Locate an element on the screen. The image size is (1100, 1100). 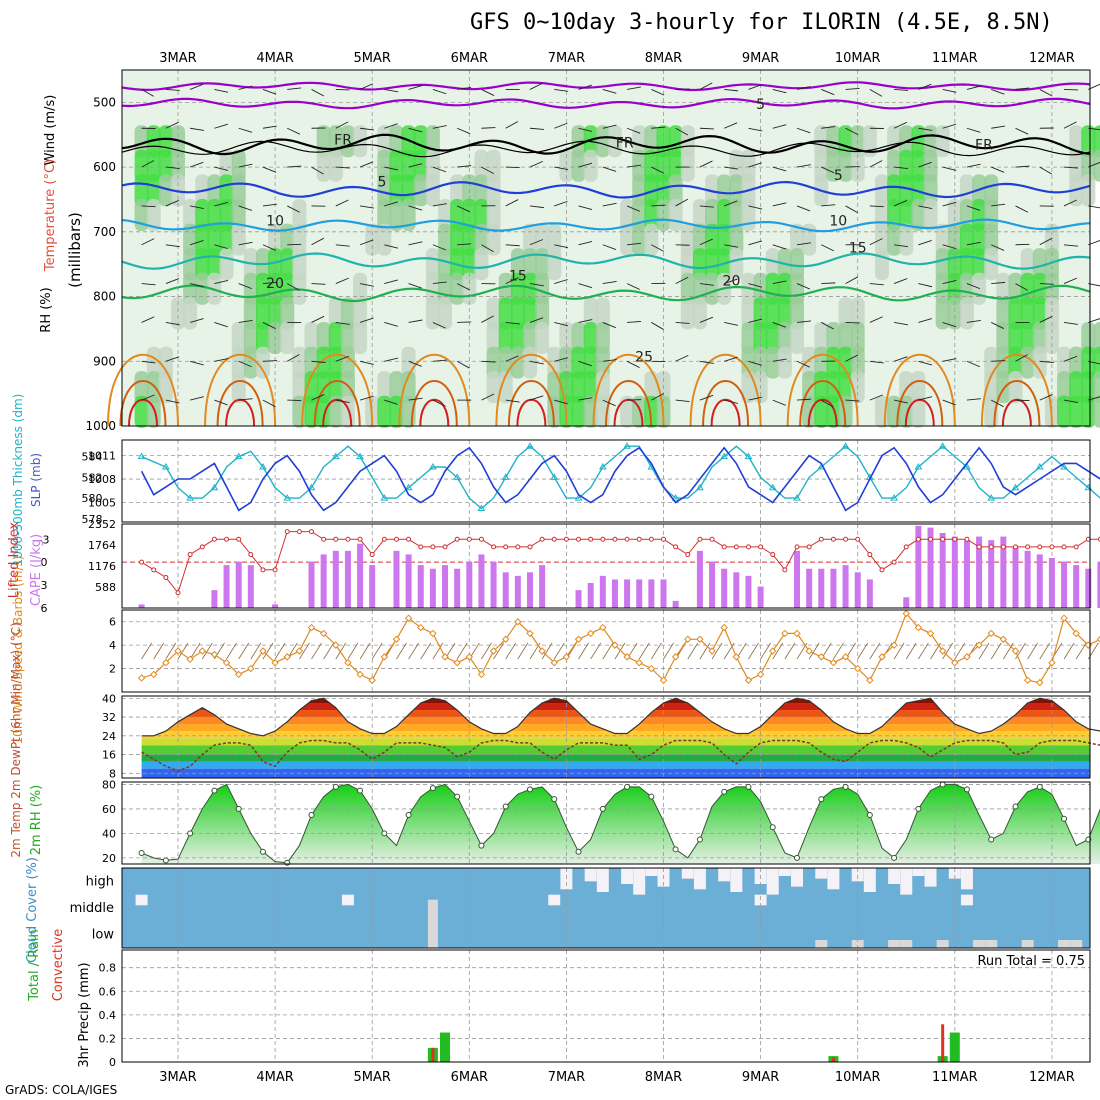
thickness-tick-label: 582 is located at coordinates (92, 477).